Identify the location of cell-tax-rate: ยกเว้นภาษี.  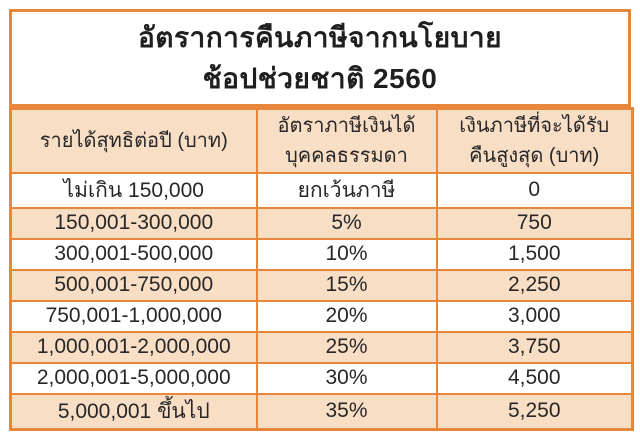
(346, 190).